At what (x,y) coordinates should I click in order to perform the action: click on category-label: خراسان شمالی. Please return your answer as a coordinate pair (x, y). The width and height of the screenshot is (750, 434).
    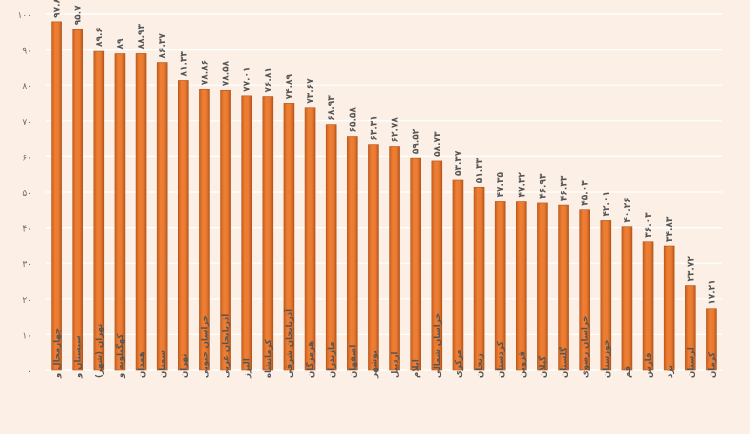
    Looking at the image, I should click on (438, 345).